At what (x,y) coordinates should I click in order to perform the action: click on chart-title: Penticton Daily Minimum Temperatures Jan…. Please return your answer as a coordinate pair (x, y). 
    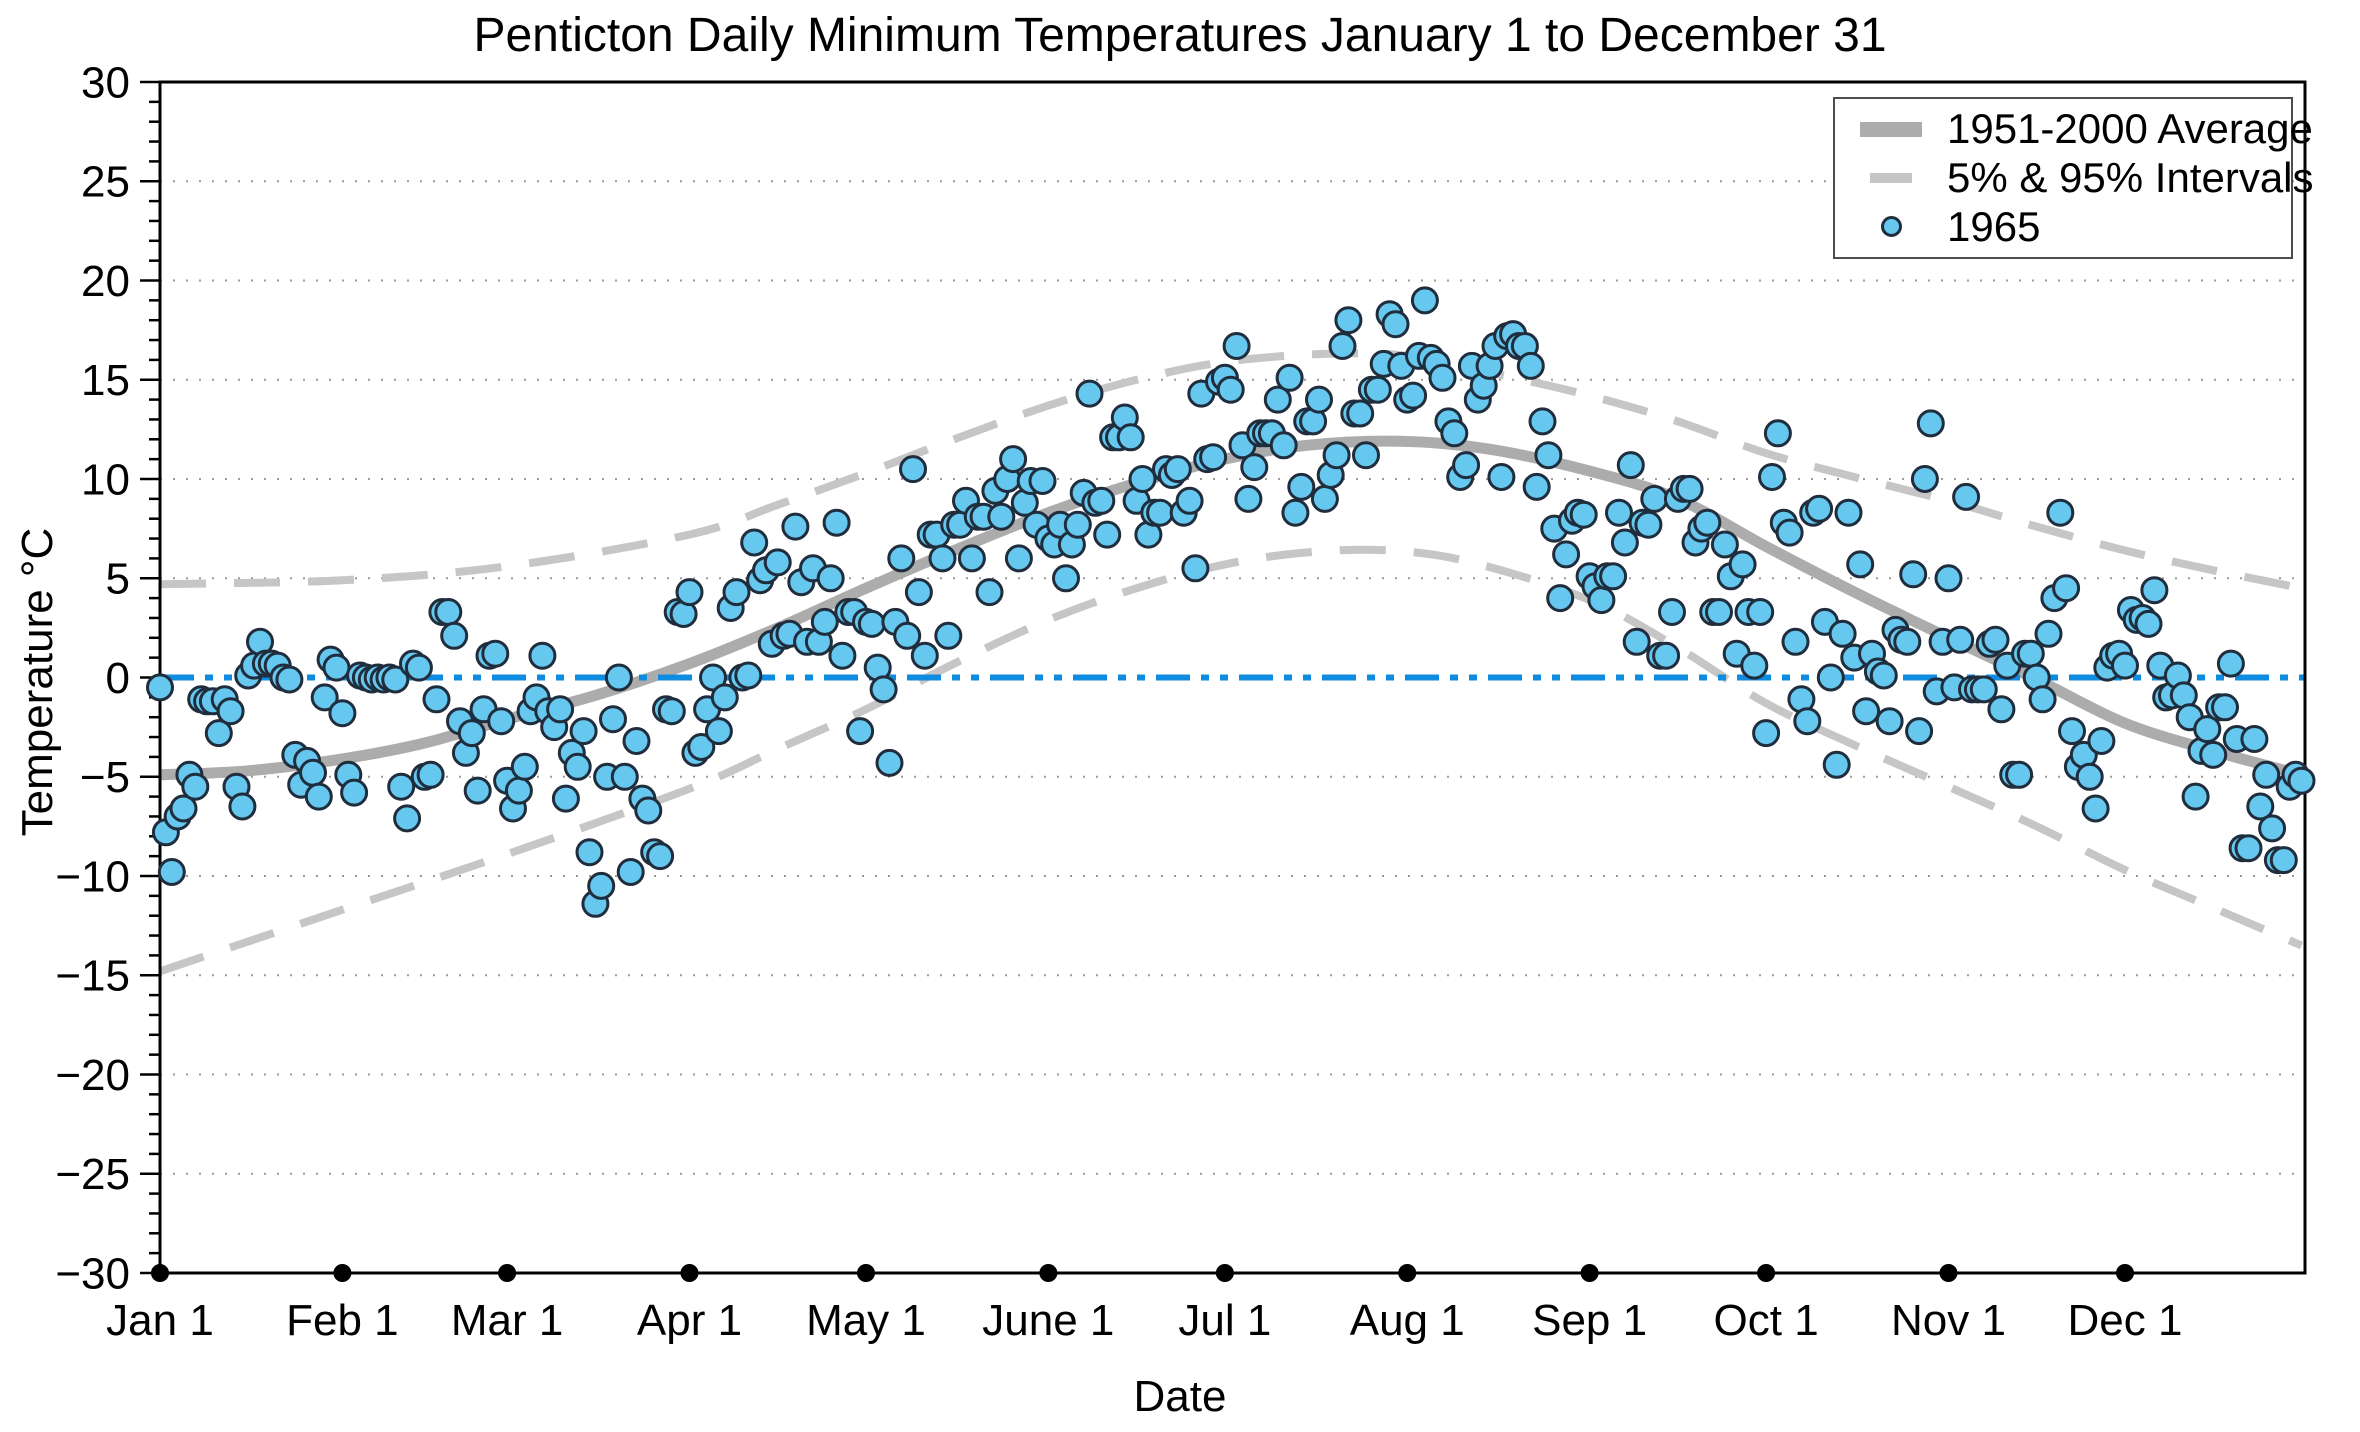
    Looking at the image, I should click on (1180, 35).